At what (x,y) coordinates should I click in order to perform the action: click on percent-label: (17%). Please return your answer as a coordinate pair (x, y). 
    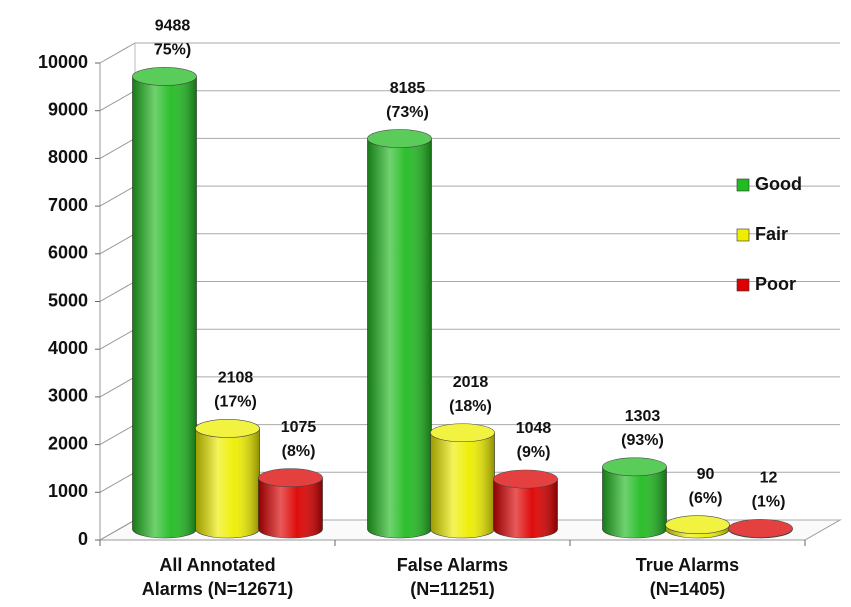
    Looking at the image, I should click on (235, 402).